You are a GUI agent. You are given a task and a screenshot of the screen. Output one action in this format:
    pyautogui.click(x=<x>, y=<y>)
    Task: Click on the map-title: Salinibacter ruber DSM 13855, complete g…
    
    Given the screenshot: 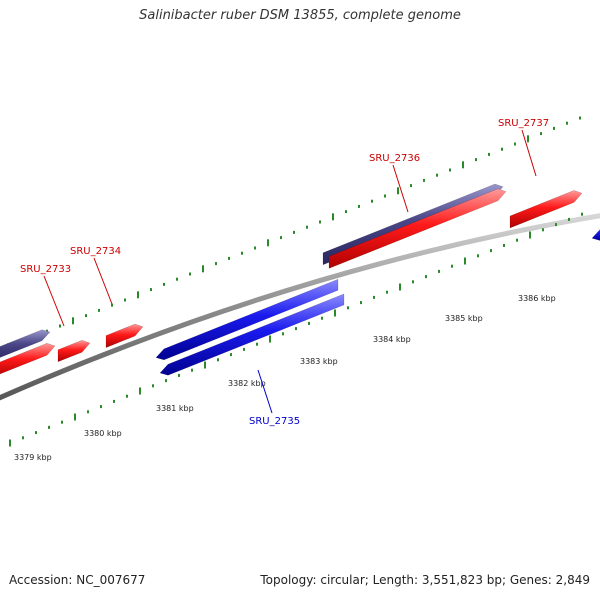 What is the action you would take?
    pyautogui.click(x=300, y=15)
    